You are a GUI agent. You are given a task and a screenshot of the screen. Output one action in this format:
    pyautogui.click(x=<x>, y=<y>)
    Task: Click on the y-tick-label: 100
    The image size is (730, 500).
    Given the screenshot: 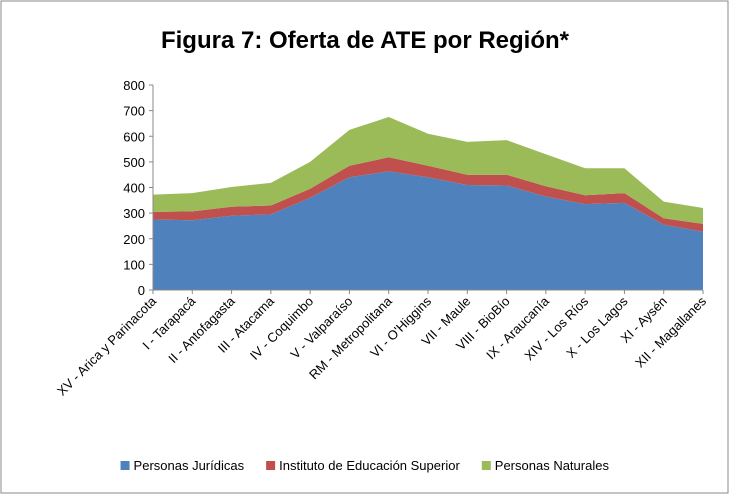 What is the action you would take?
    pyautogui.click(x=134, y=264)
    